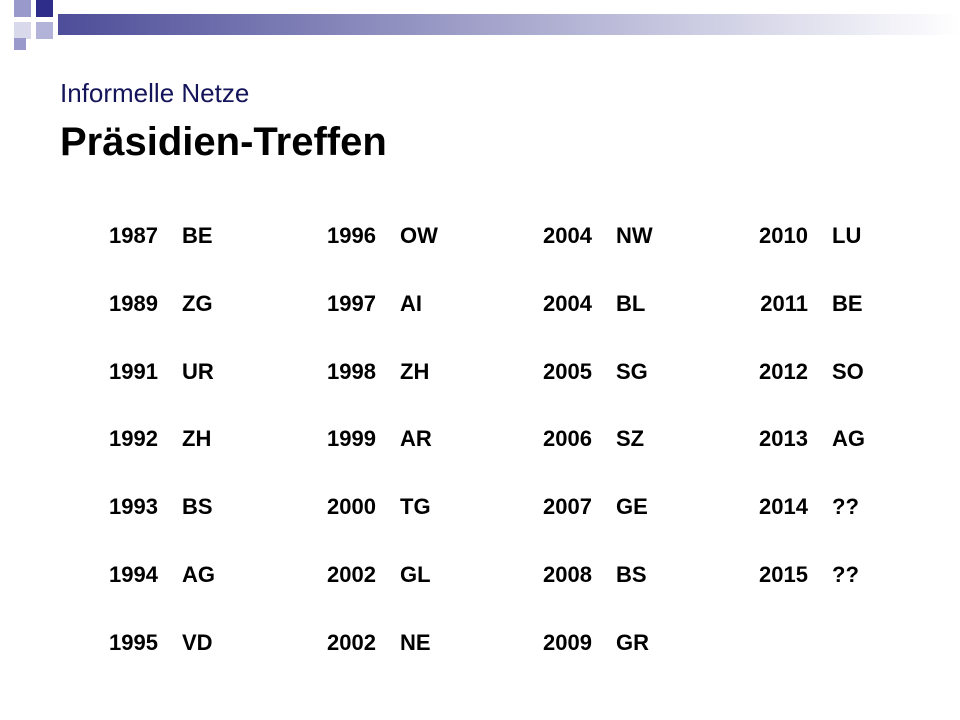 The height and width of the screenshot is (720, 960). I want to click on year: 2005, so click(567, 371).